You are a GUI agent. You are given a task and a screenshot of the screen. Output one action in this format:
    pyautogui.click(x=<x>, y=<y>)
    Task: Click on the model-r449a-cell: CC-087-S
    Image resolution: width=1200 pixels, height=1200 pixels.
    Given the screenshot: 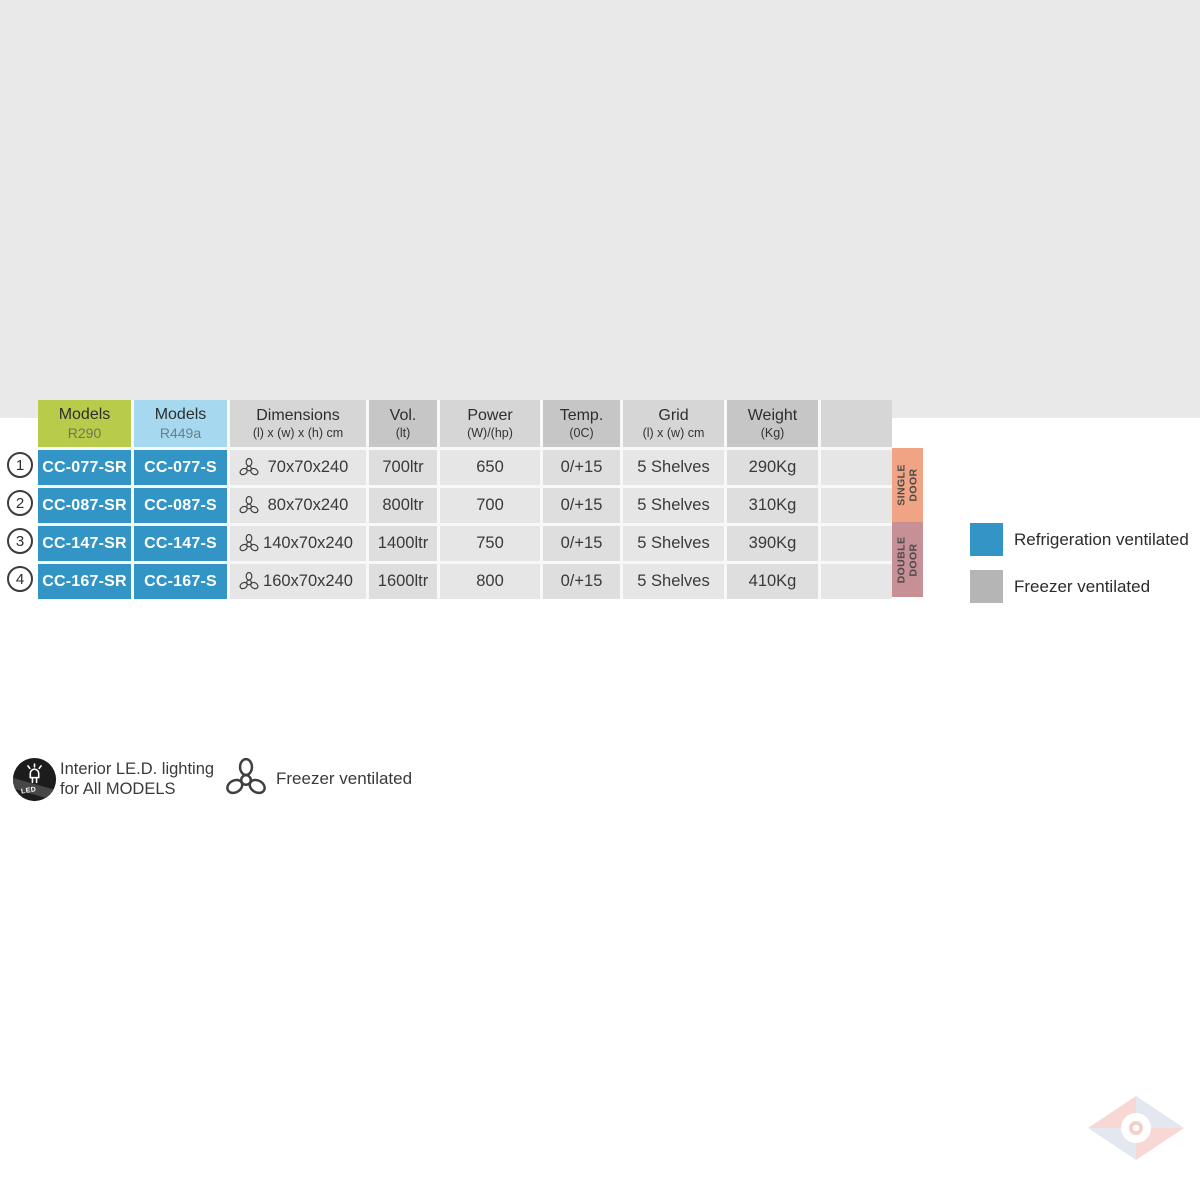 What is the action you would take?
    pyautogui.click(x=180, y=505)
    